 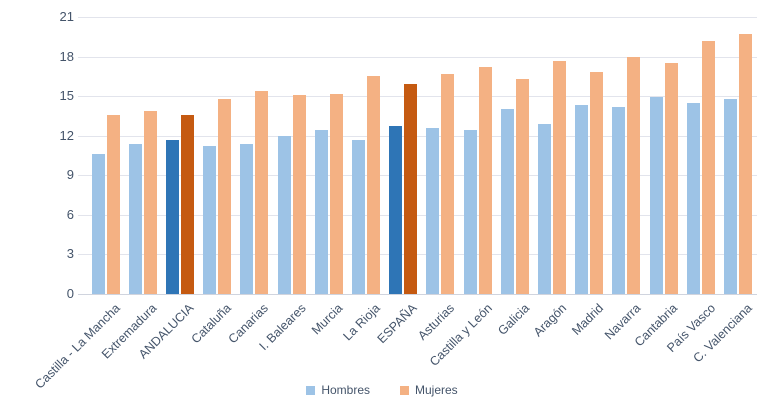 What do you see at coordinates (382, 390) in the screenshot?
I see `legend: Hombres Mujeres` at bounding box center [382, 390].